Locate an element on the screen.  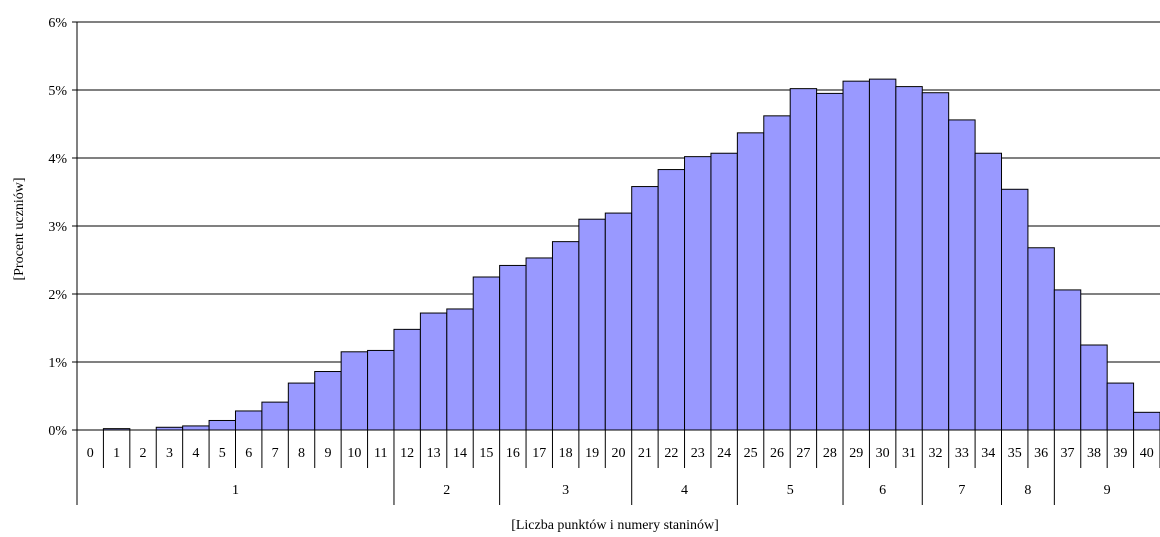
x-tick-label: 32 is located at coordinates (935, 453).